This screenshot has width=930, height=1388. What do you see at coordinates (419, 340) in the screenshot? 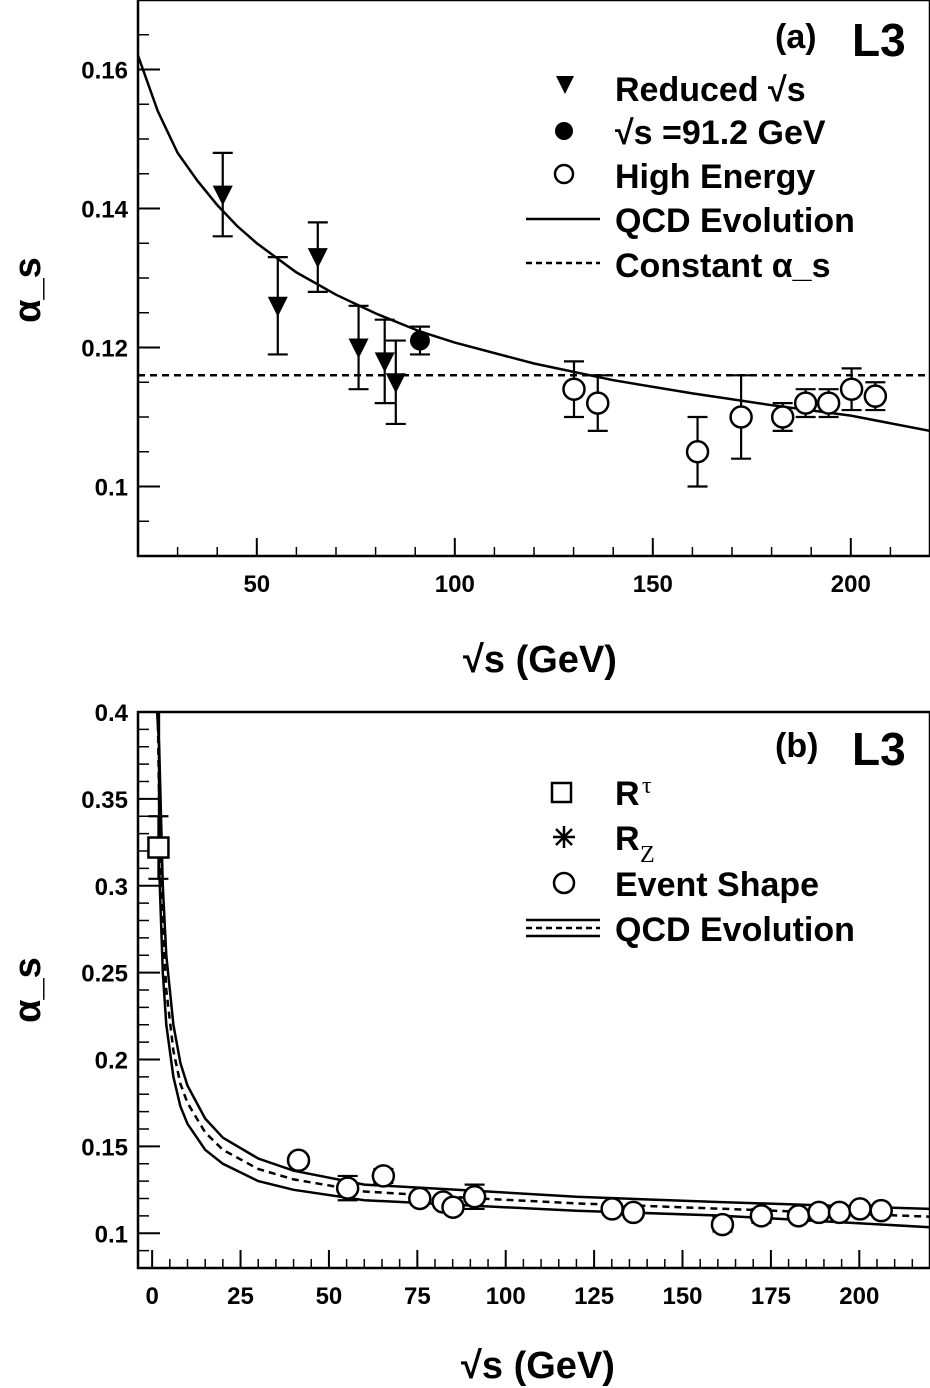
I see `z-peak-point` at bounding box center [419, 340].